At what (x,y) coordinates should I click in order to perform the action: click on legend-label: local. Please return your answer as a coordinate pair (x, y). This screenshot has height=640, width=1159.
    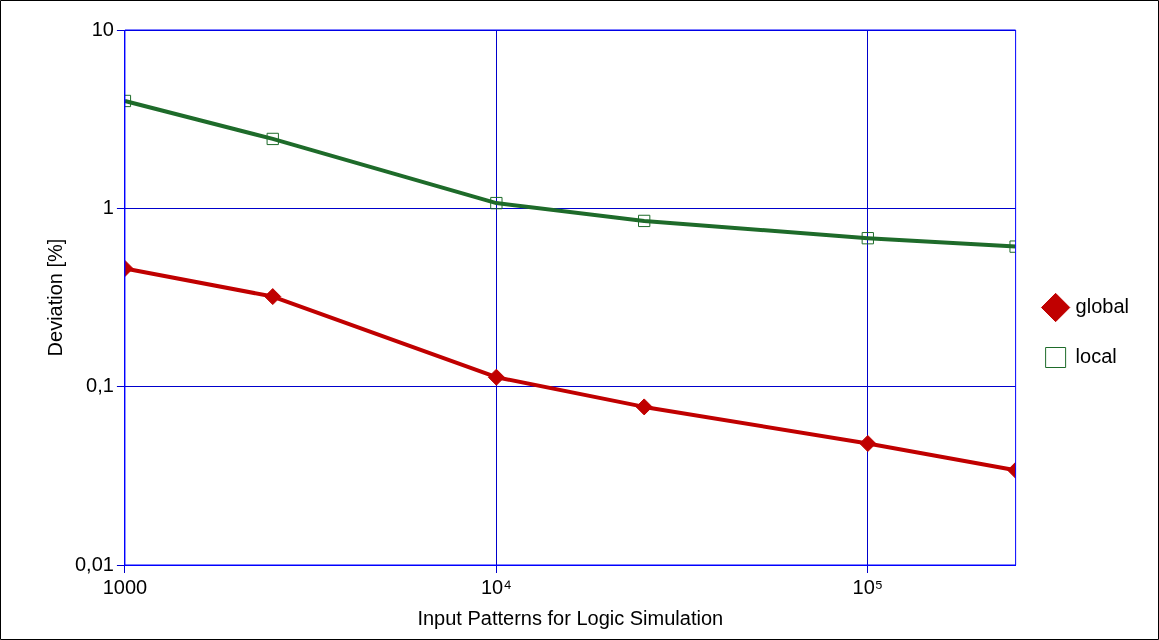
    Looking at the image, I should click on (1096, 356).